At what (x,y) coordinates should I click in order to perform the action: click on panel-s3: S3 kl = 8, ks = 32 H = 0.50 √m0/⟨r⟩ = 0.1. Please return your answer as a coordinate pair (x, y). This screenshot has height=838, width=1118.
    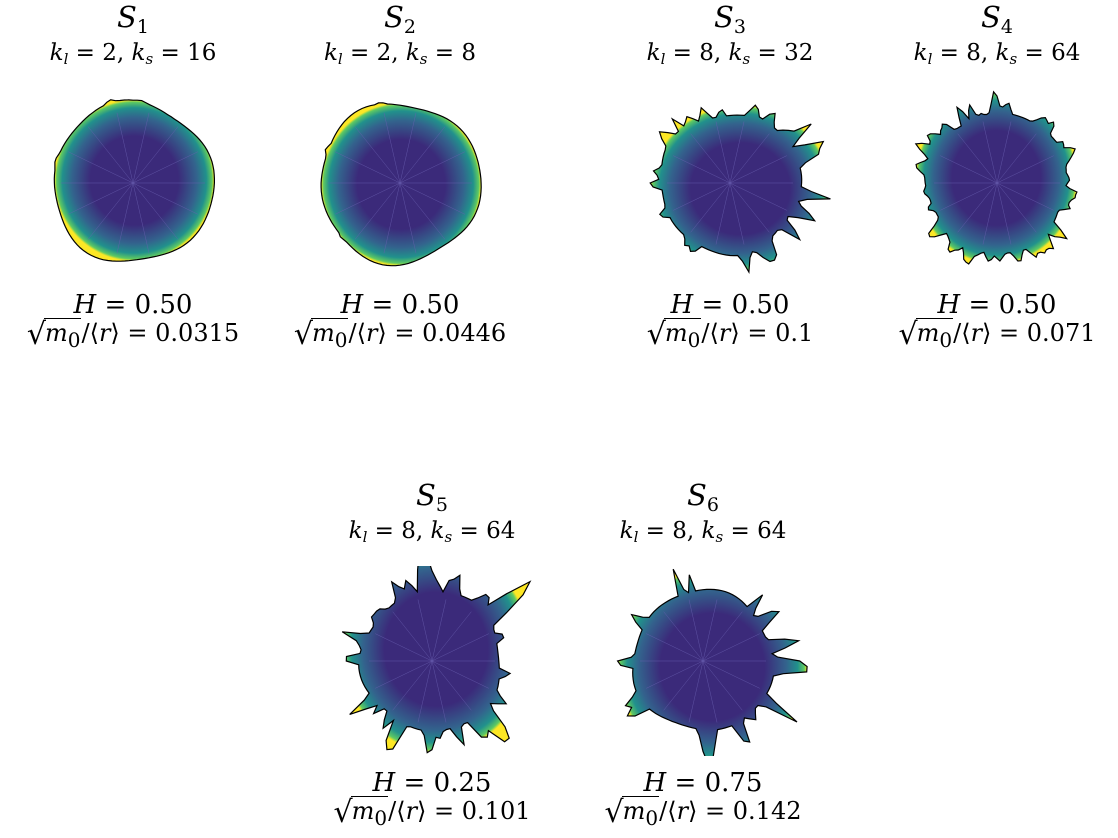
    Looking at the image, I should click on (730, 180).